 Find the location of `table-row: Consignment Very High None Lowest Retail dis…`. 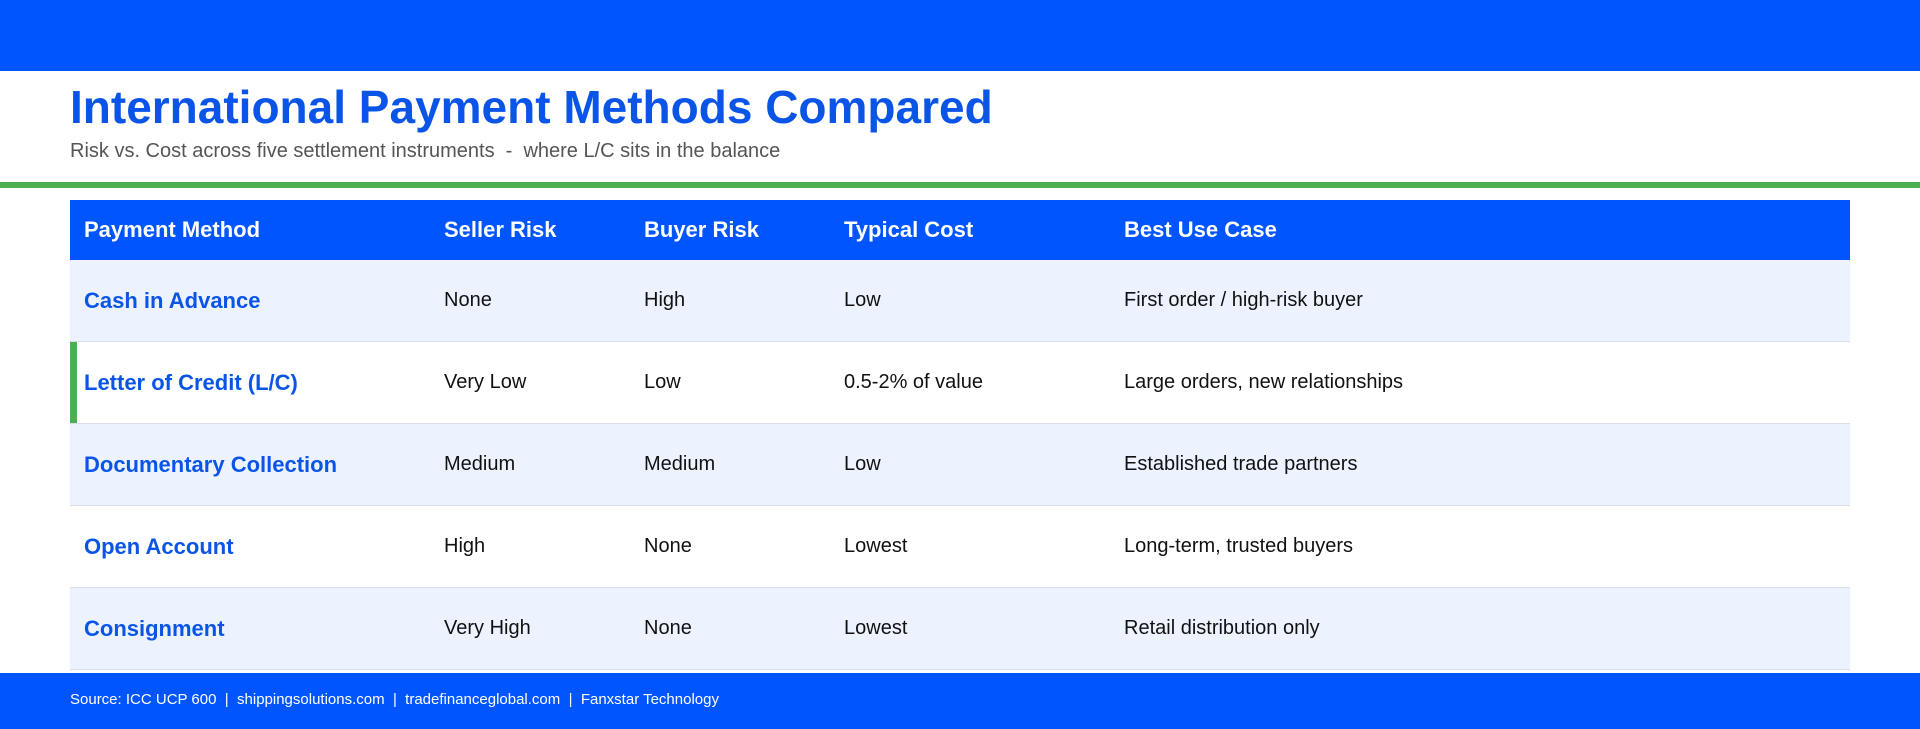

table-row: Consignment Very High None Lowest Retail dis… is located at coordinates (960, 628).